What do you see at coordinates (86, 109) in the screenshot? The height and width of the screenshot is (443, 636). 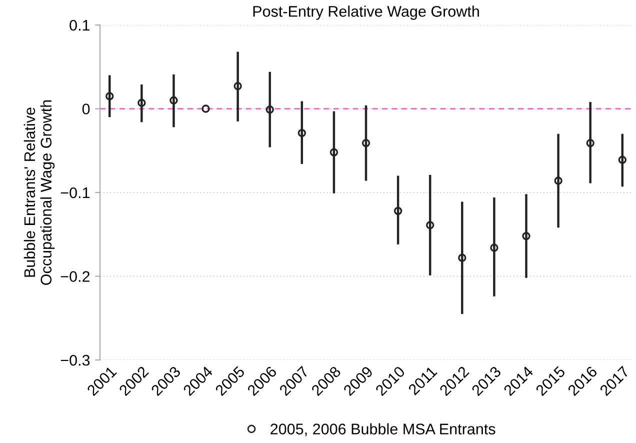 I see `y-tick-label: 0` at bounding box center [86, 109].